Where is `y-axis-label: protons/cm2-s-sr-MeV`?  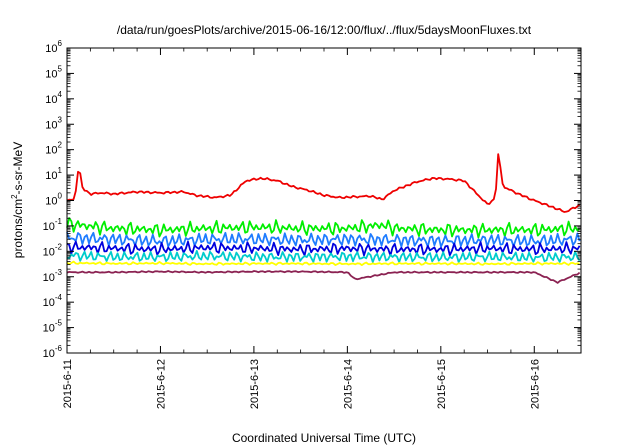
y-axis-label: protons/cm2-s-sr-MeV is located at coordinates (17, 200).